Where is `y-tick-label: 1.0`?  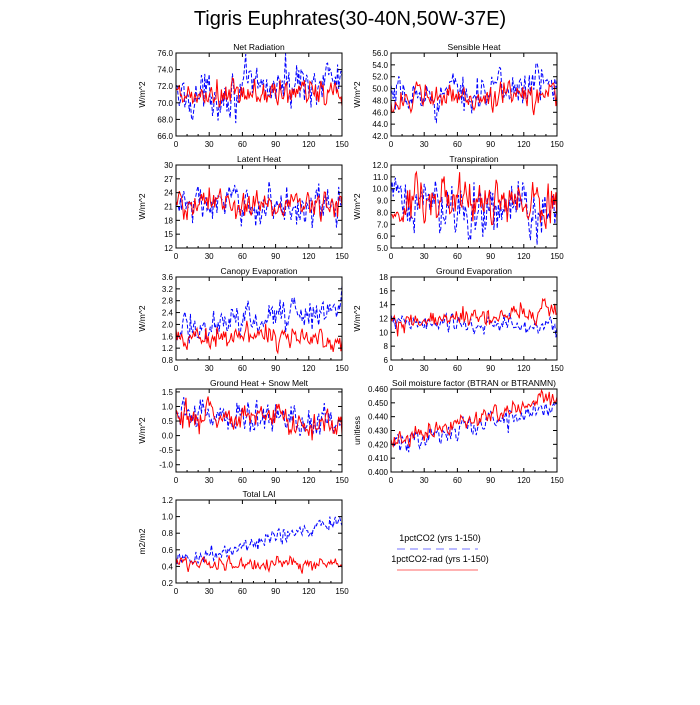
y-tick-label: 1.0 is located at coordinates (168, 517).